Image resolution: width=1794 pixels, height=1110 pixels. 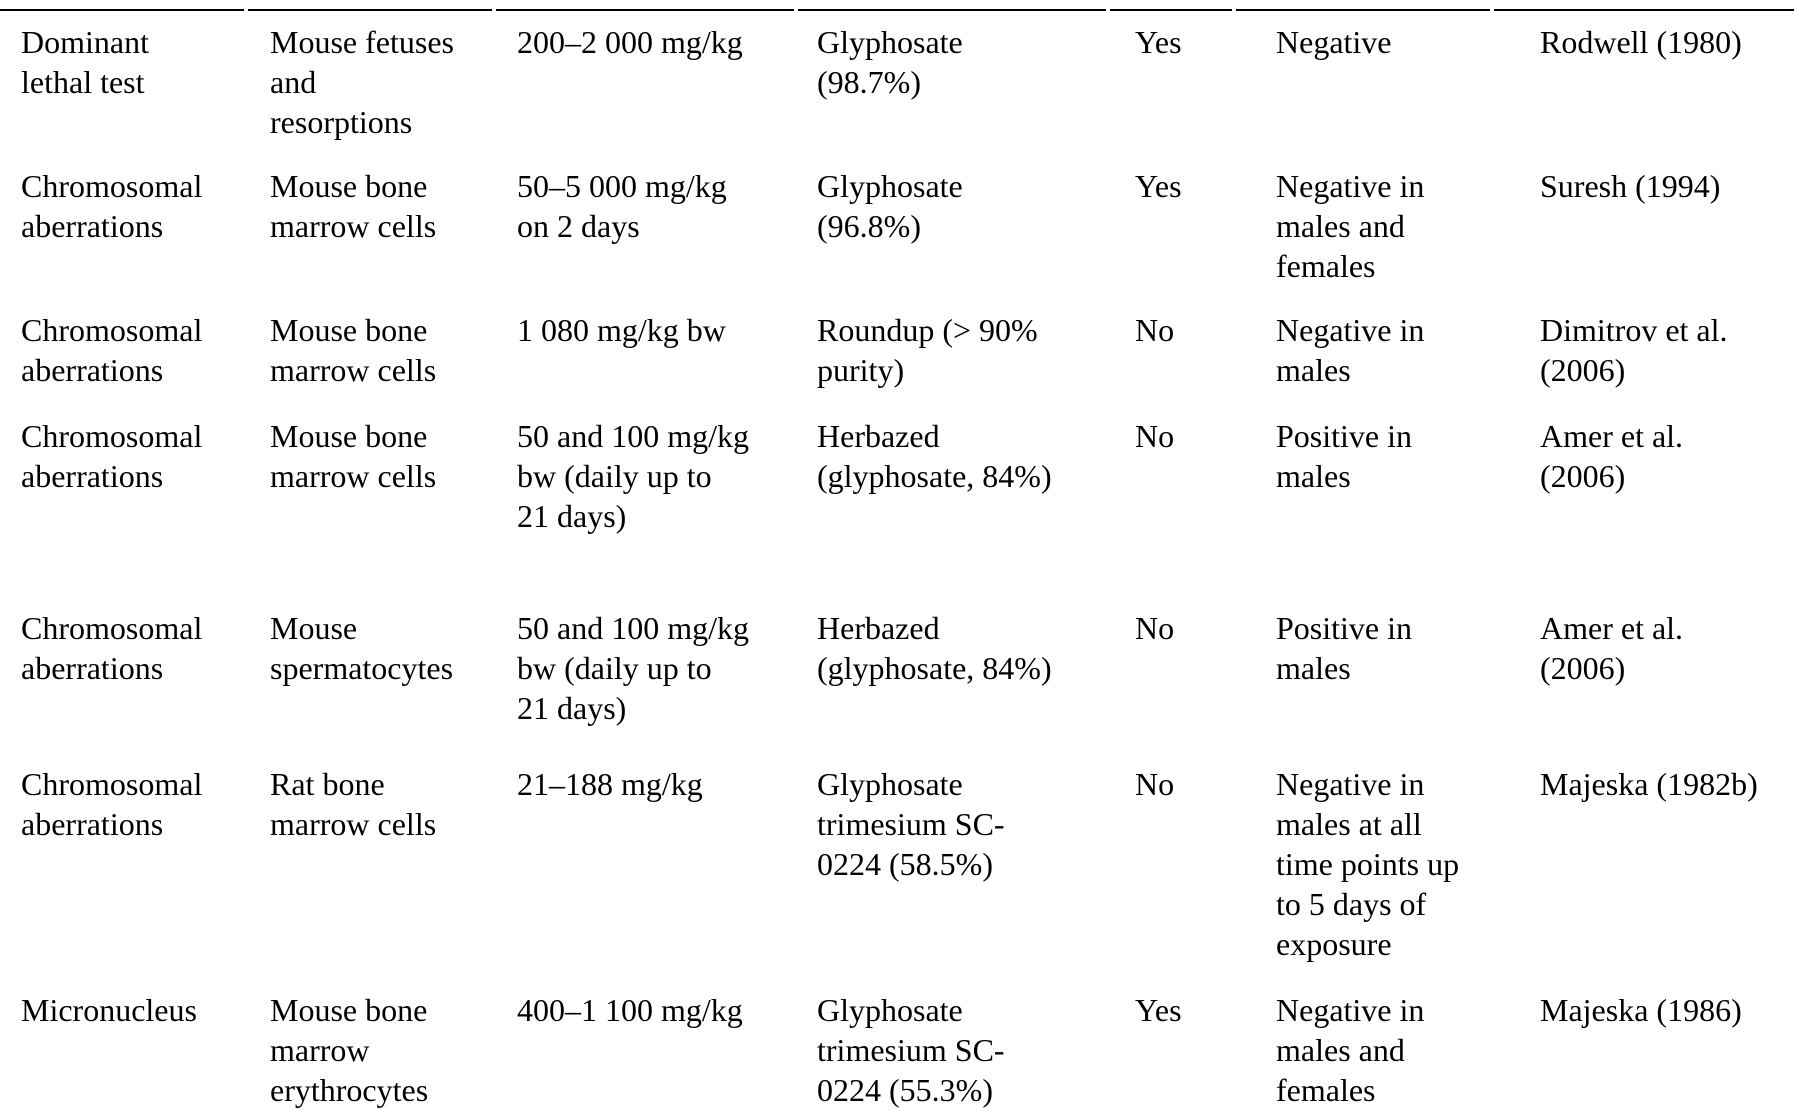 I want to click on cell-test: Micronucleus, so click(x=109, y=1010).